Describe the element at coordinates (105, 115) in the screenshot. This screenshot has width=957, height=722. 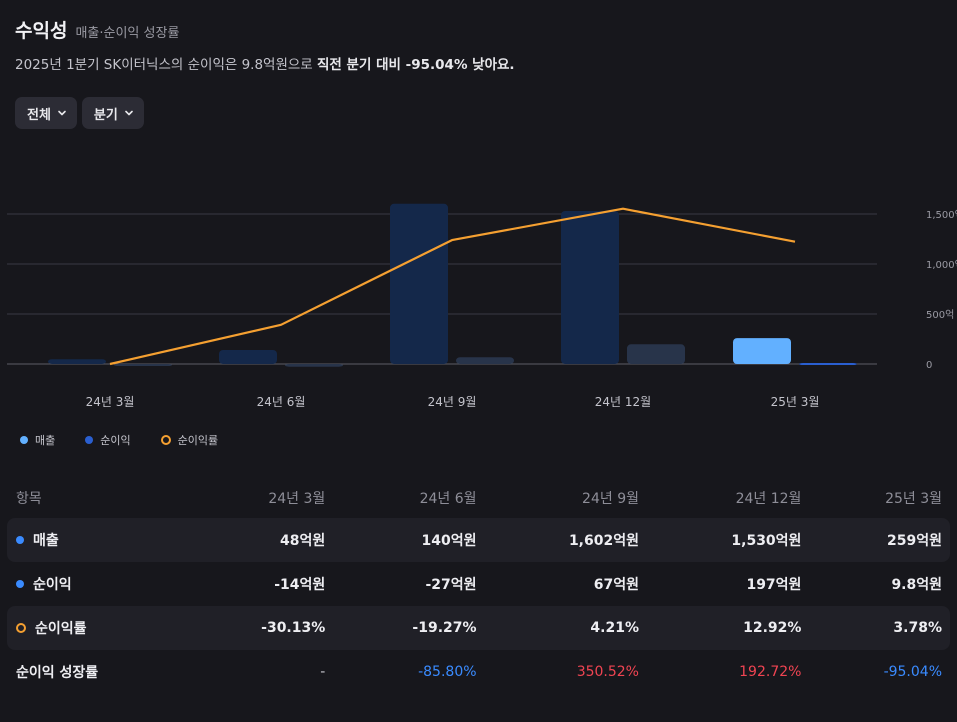
I see `period-dropdown-label: 분기` at that location.